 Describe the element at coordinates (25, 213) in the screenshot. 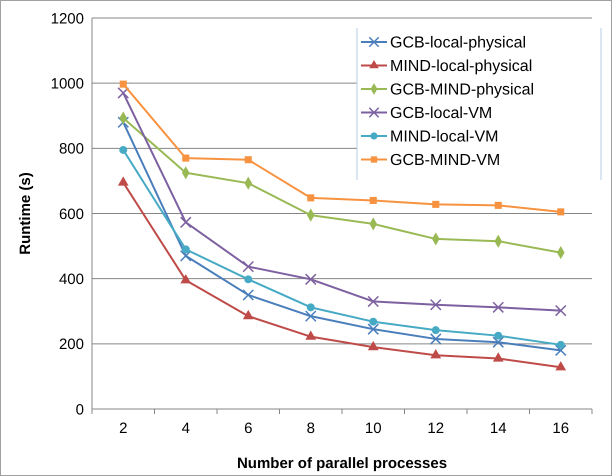

I see `y-axis-title: Runtime (s)` at that location.